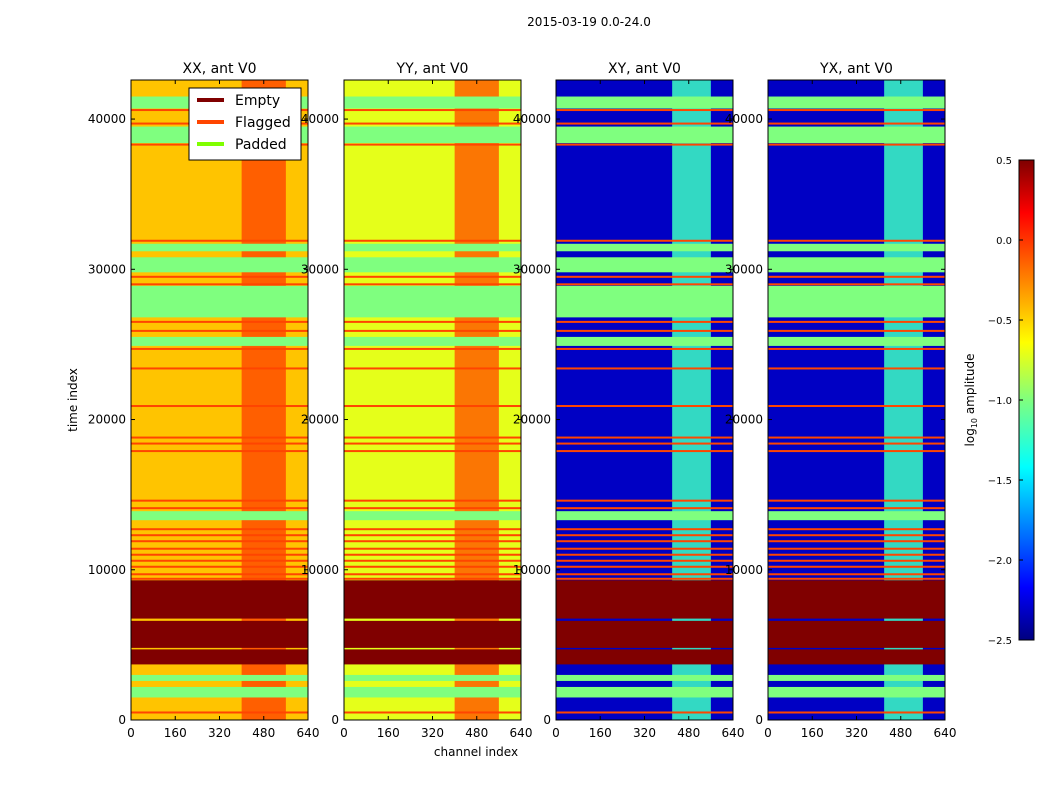  What do you see at coordinates (589, 22) in the screenshot?
I see `figure-title: 2015-03-19 0.0-24.0` at bounding box center [589, 22].